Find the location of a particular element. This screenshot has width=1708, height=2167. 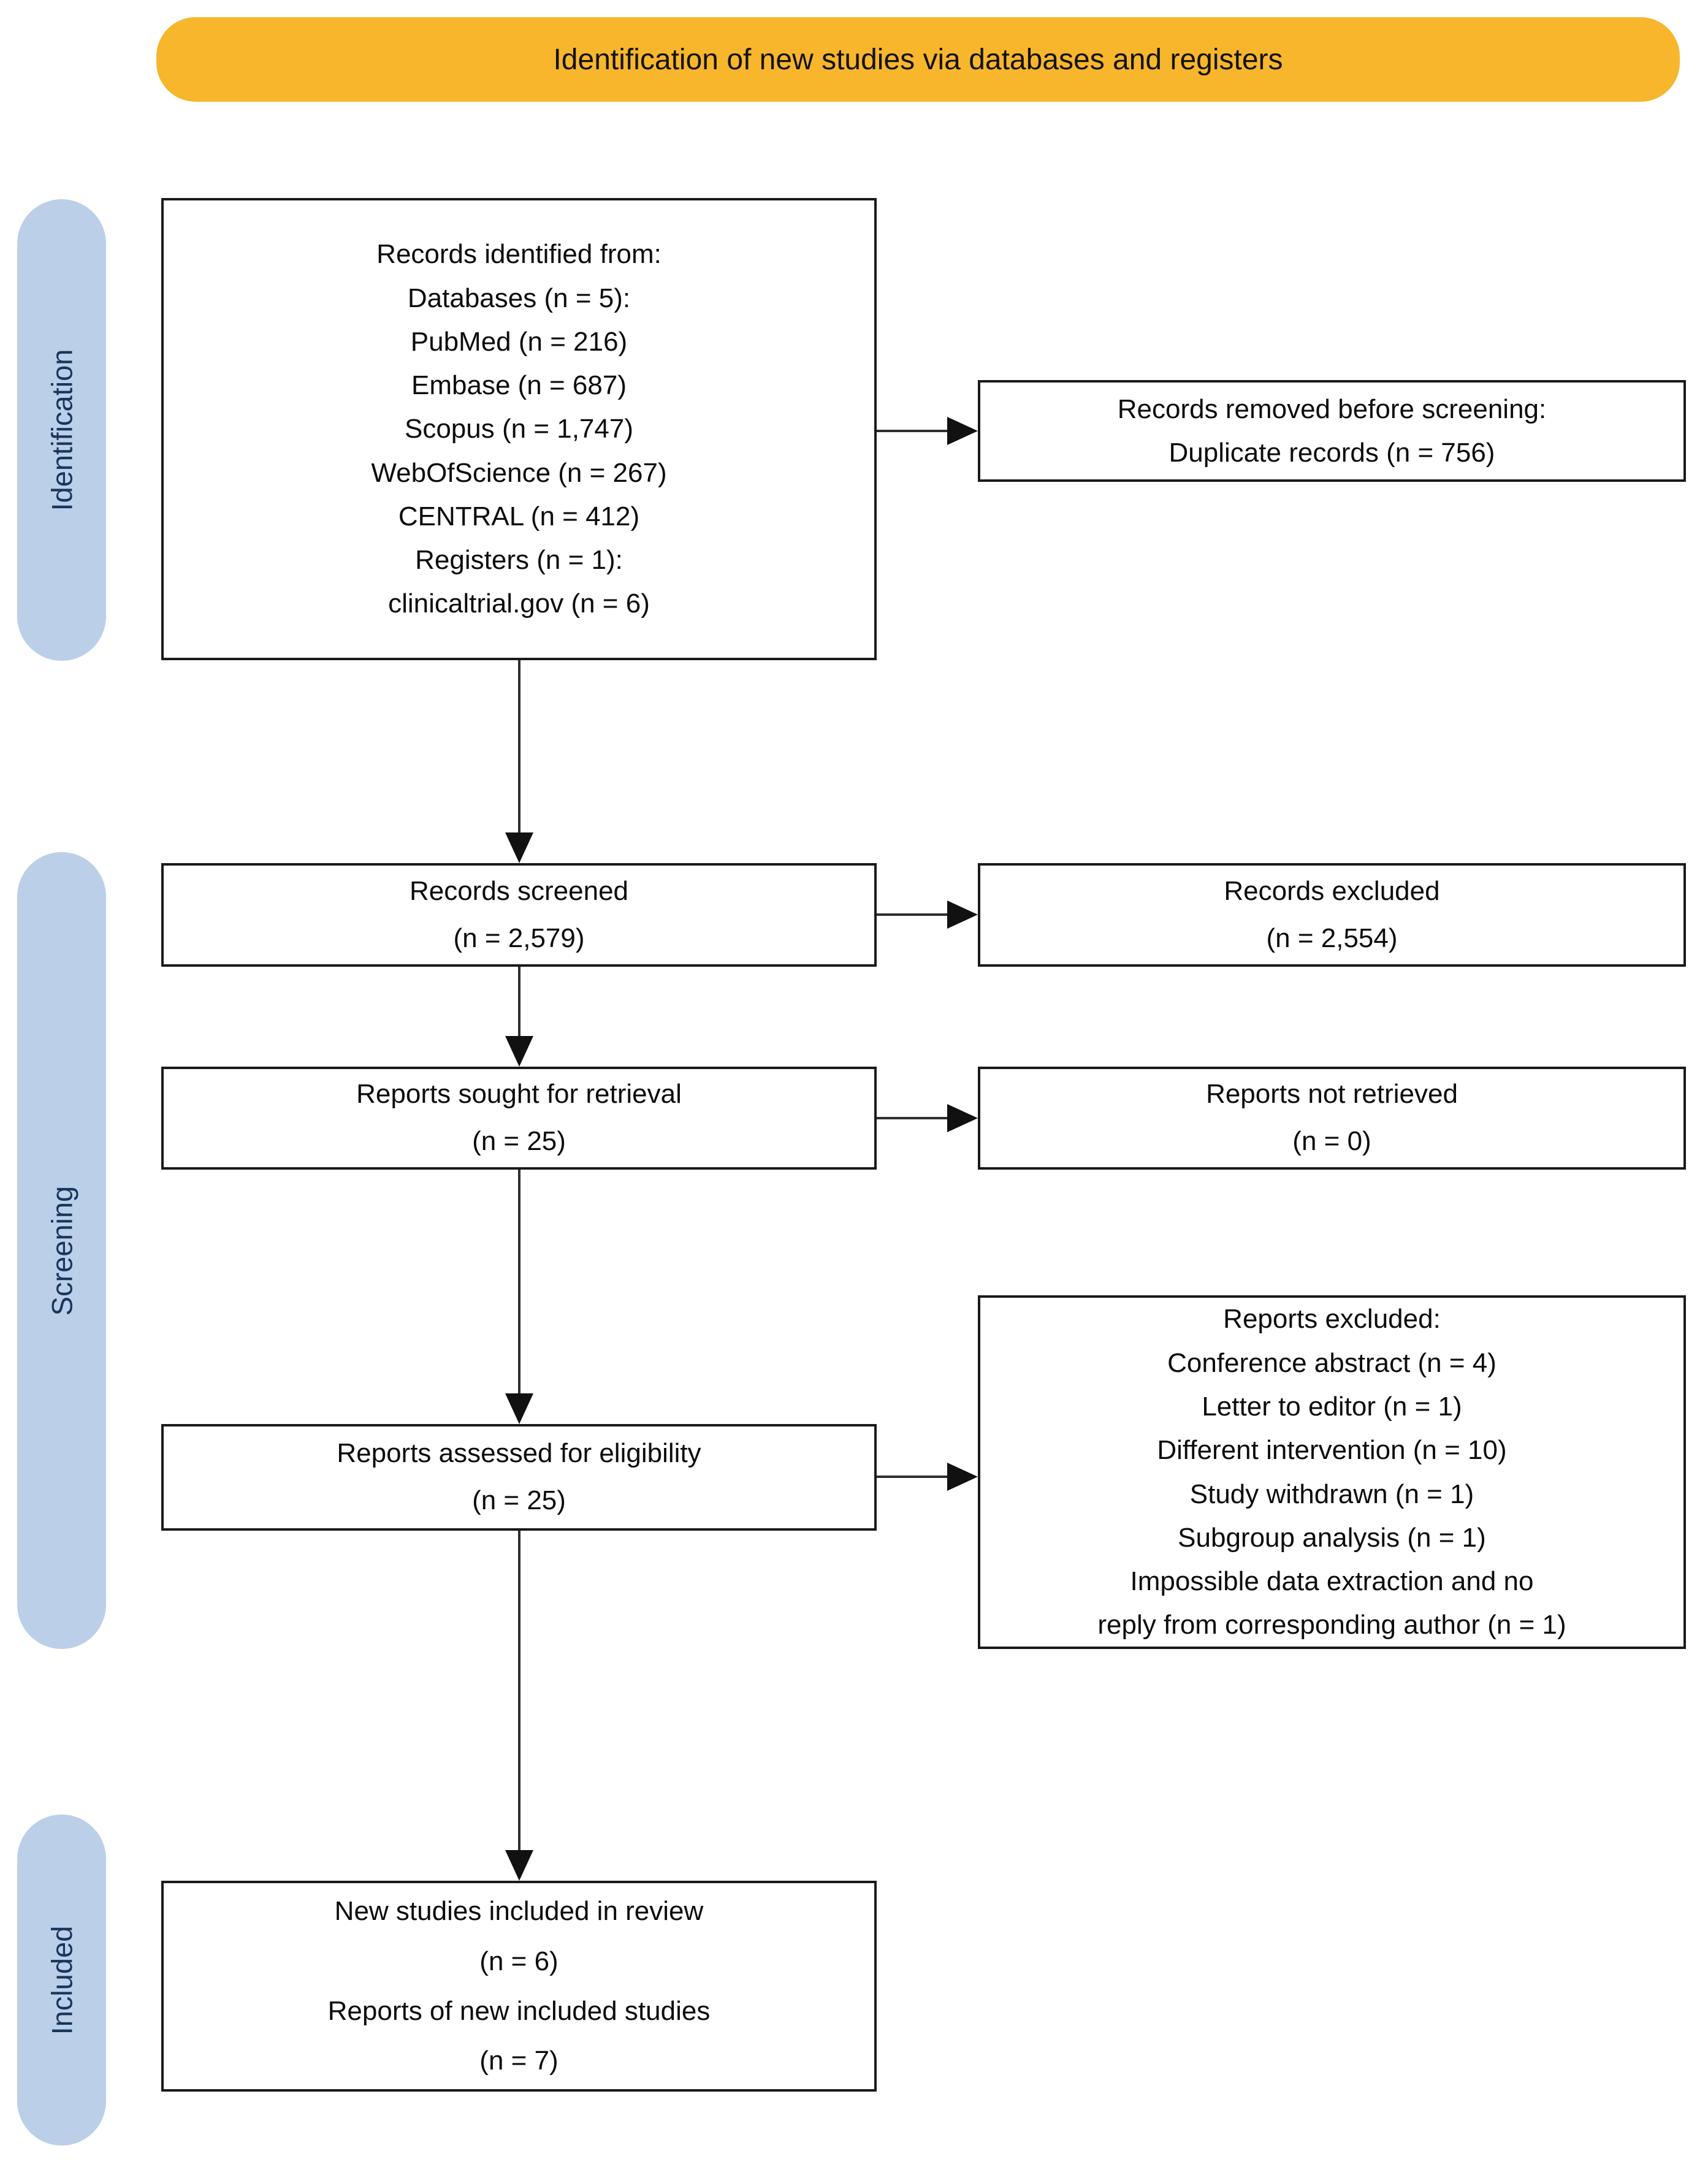

box-reports-sought-for-retrieval: Reports sought for retrieval (n = 25) is located at coordinates (519, 1118).